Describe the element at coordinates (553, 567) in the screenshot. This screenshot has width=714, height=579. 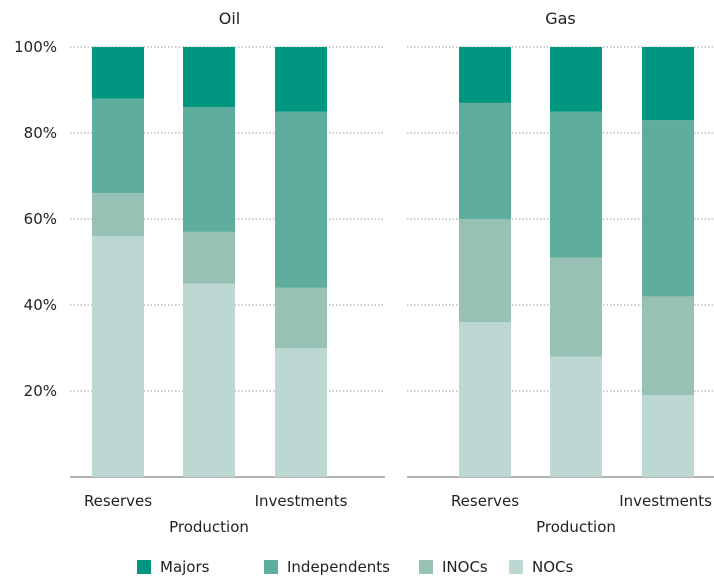
I see `legend-label: NOCs` at that location.